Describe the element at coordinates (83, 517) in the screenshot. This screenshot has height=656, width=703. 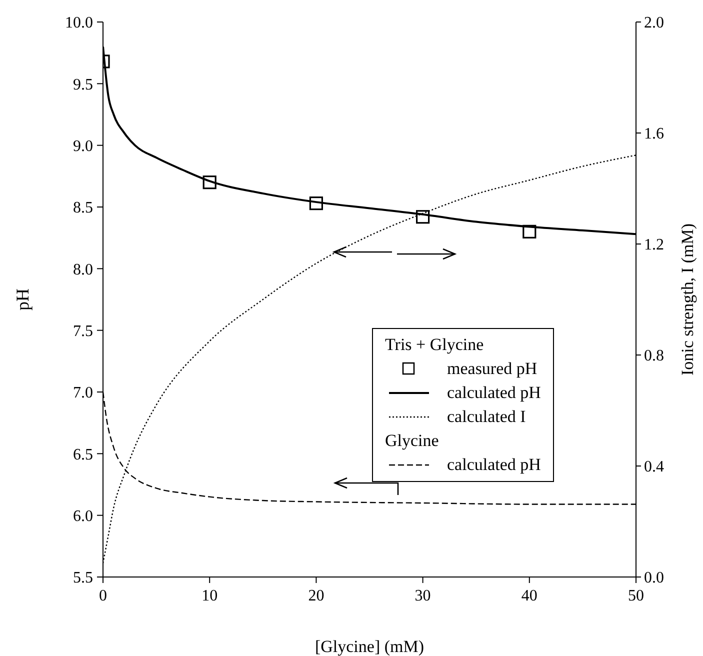
I see `y-tick-label: 6.0` at that location.